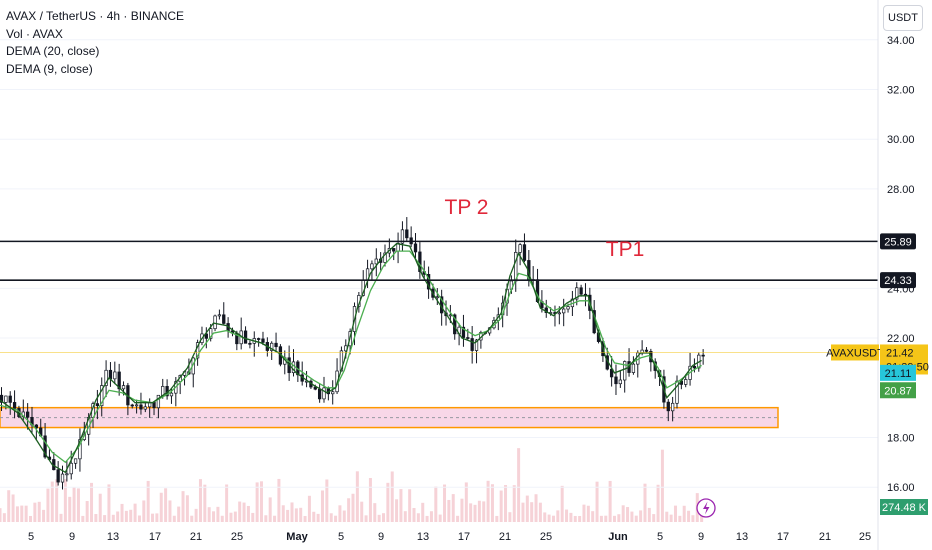 The width and height of the screenshot is (932, 550). I want to click on legend-dema-20: DEMA (20, close), so click(53, 51).